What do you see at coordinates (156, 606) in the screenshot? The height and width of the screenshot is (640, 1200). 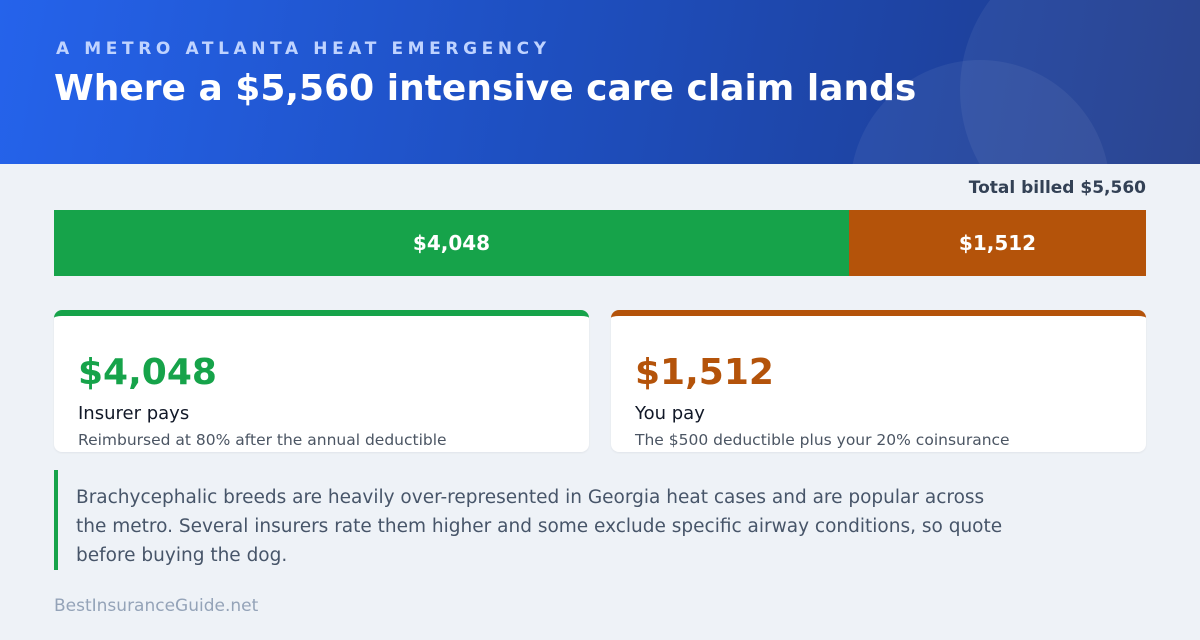 I see `footer: BestInsuranceGuide.net` at bounding box center [156, 606].